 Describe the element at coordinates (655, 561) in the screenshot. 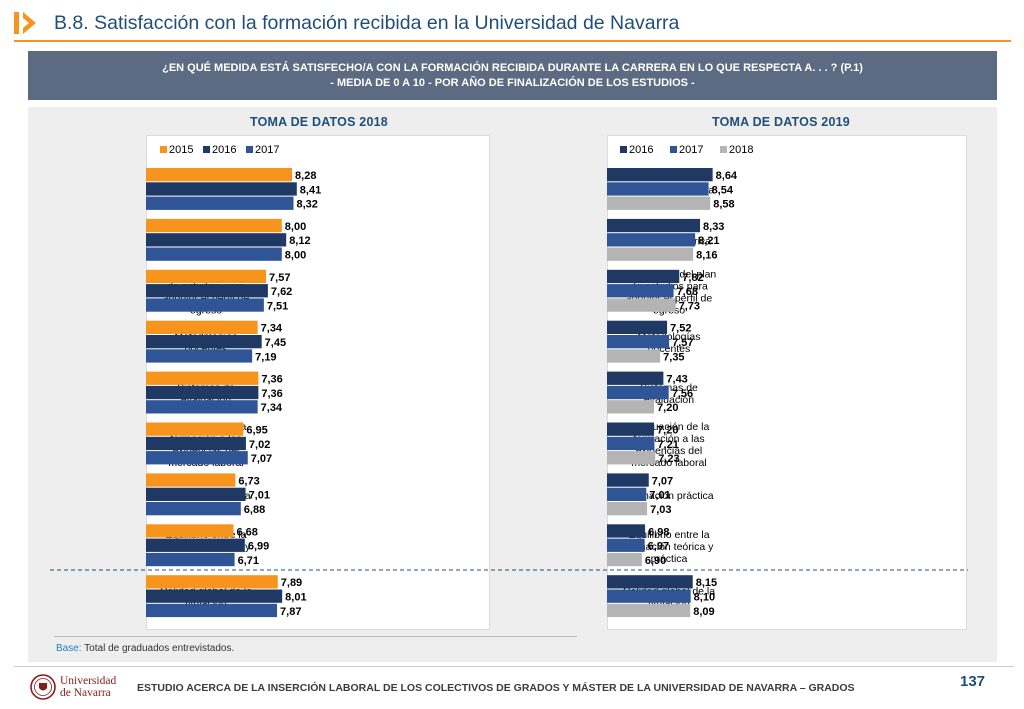

I see `value-label-2018: 6,90` at that location.